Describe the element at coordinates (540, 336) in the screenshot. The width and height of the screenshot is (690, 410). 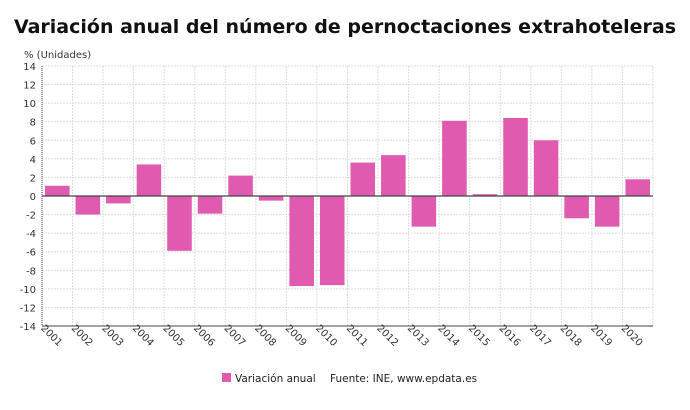
I see `x-tick-label: 2017` at that location.